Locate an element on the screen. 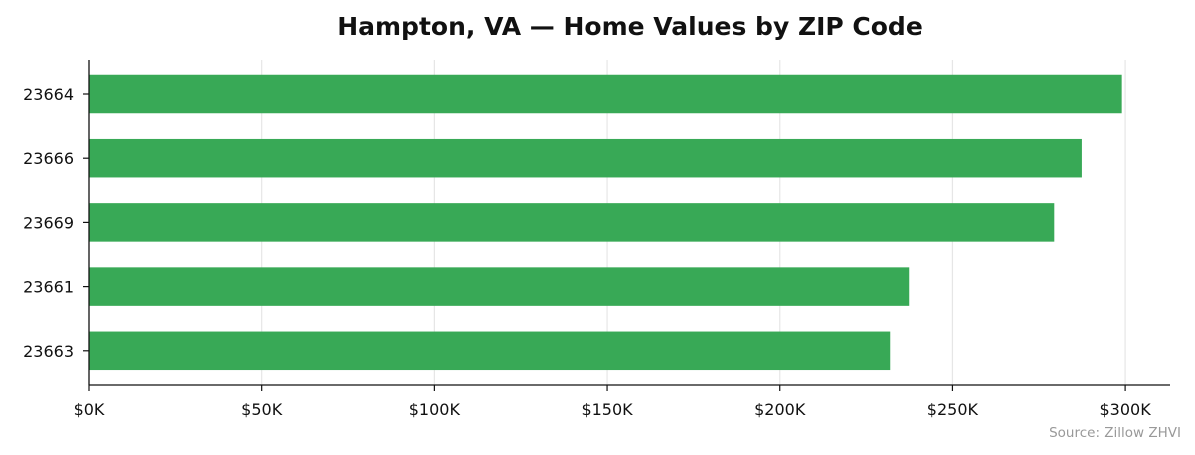 Image resolution: width=1195 pixels, height=455 pixels. x-tick-label: $150K is located at coordinates (607, 409).